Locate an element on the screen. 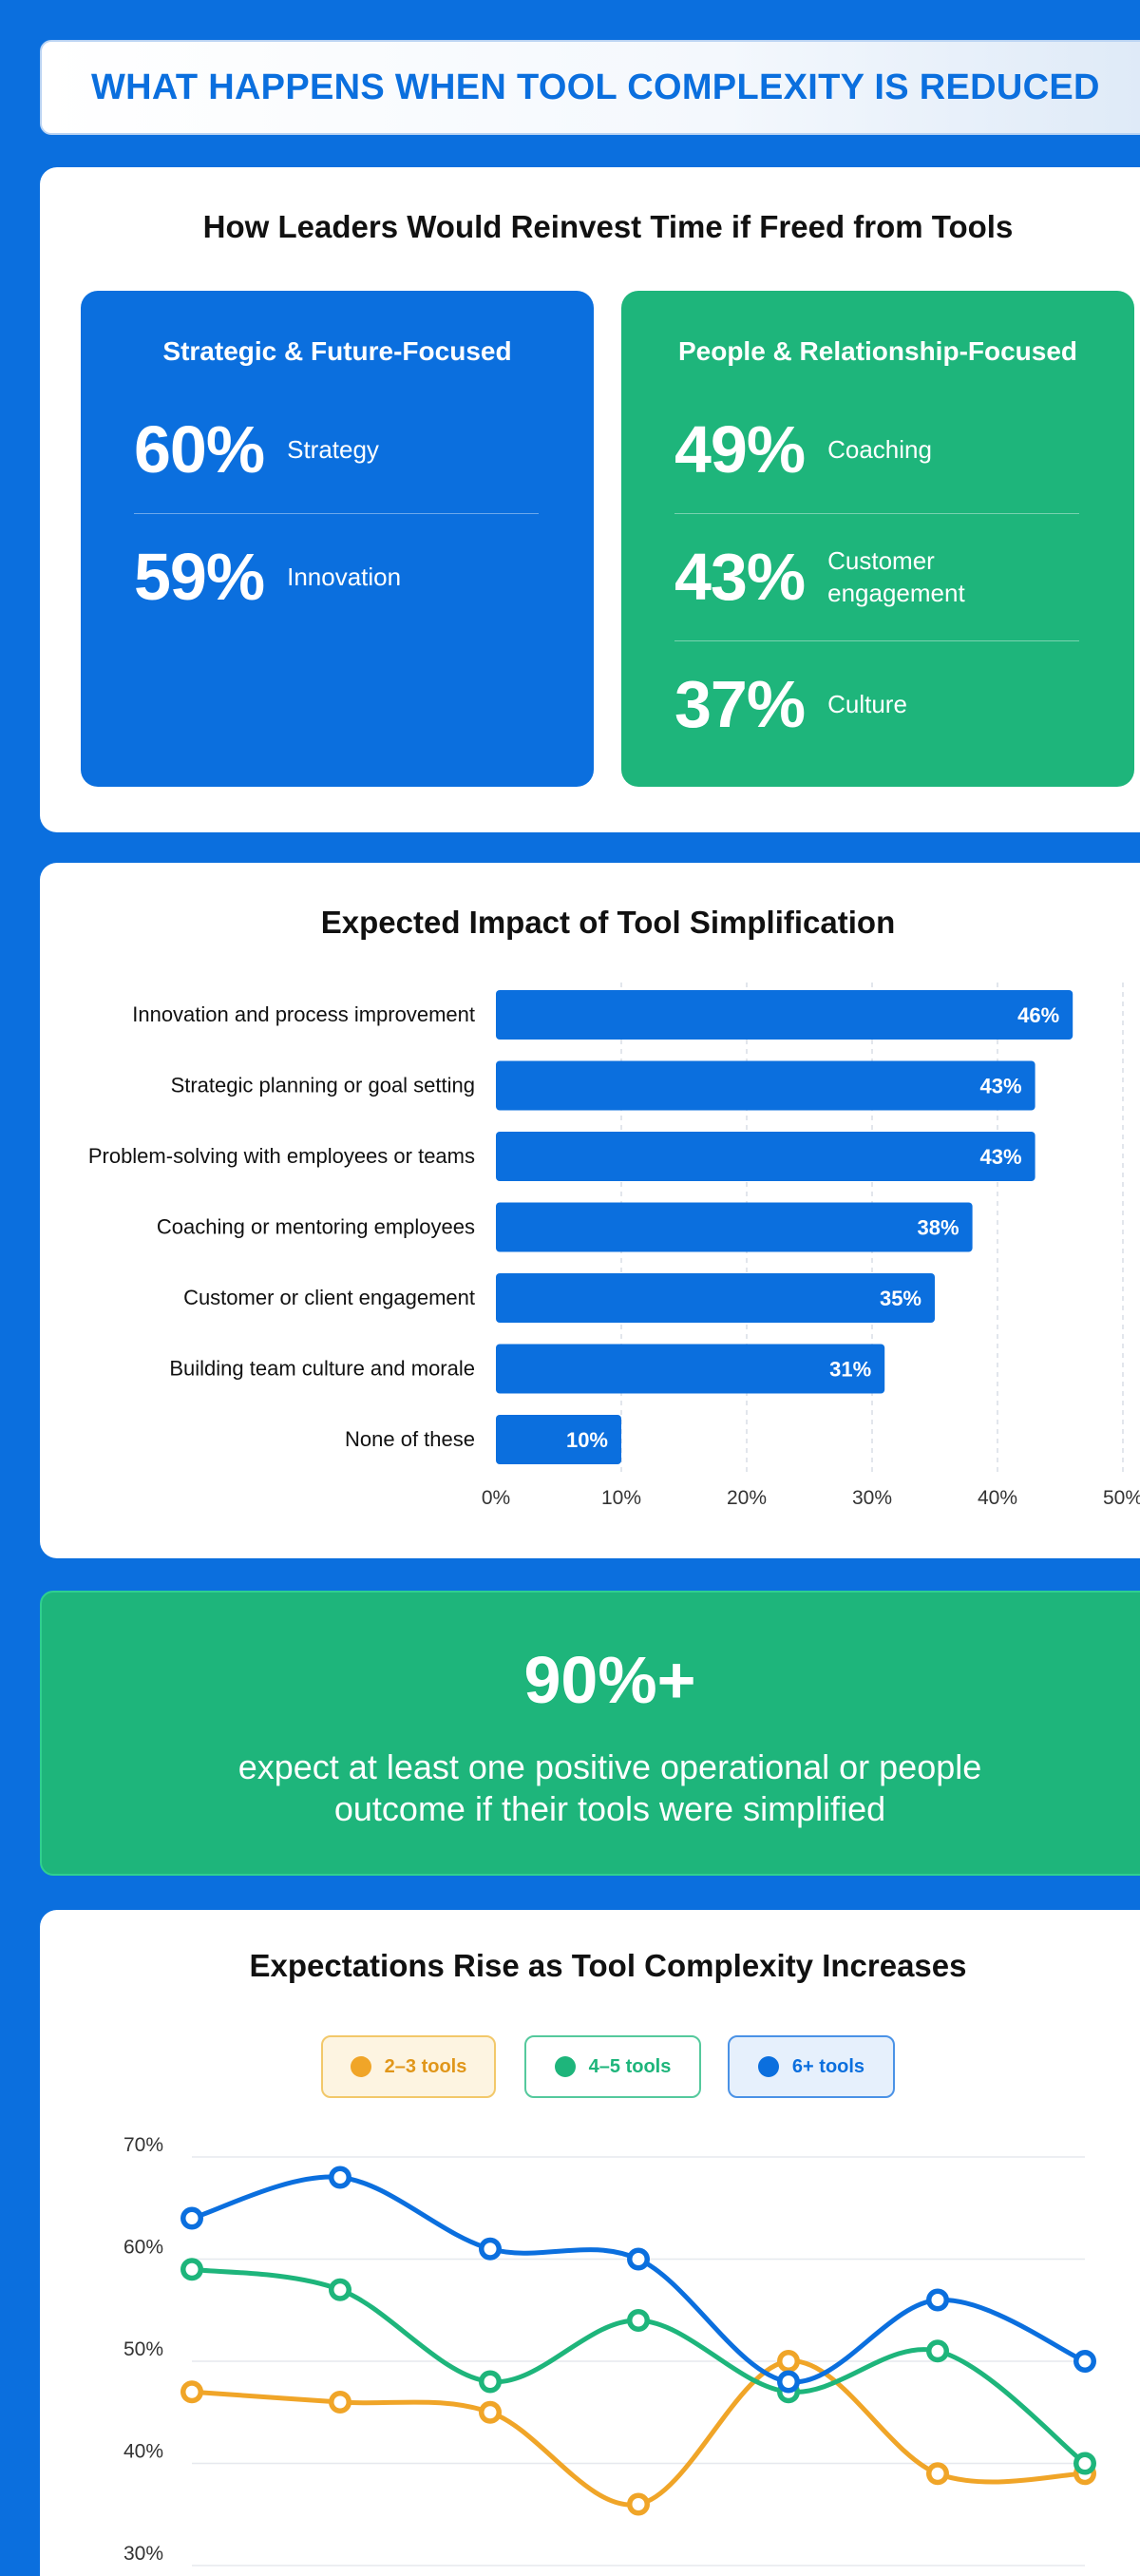 This screenshot has width=1140, height=2576. stat-pct: 59% is located at coordinates (199, 577).